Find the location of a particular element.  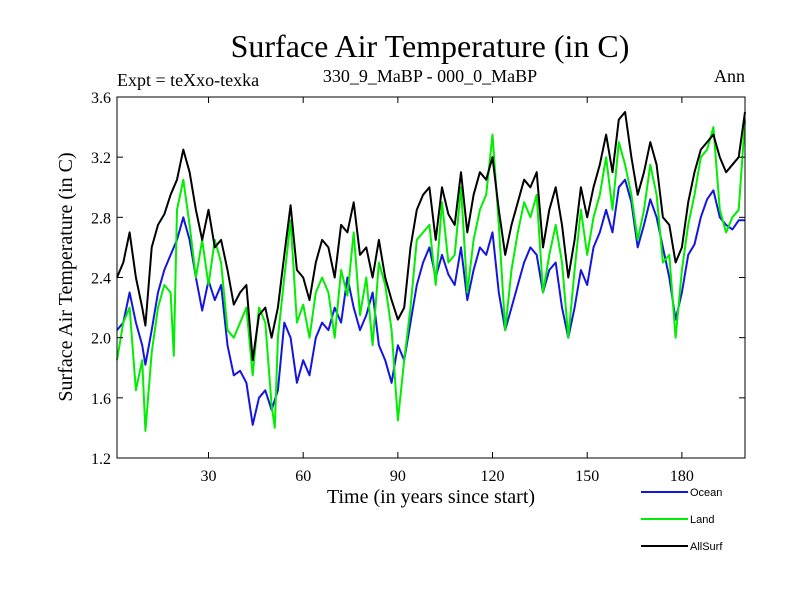

y-tick-label: 3.6 is located at coordinates (101, 98).